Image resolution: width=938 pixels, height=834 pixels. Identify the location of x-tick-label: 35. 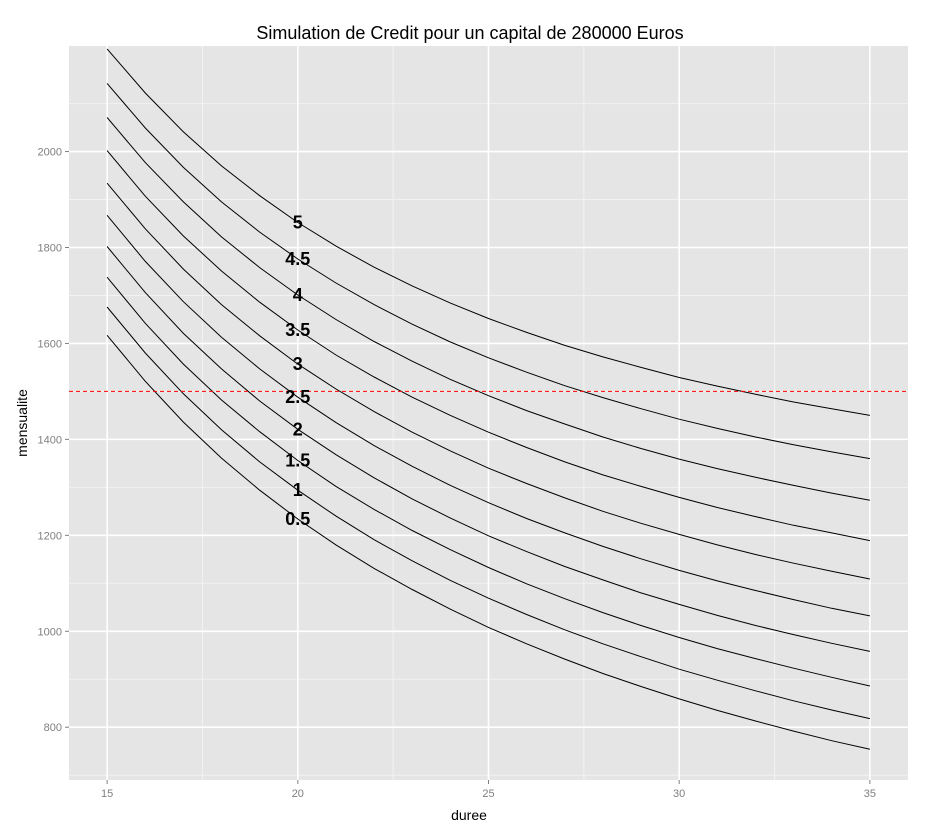
(870, 794).